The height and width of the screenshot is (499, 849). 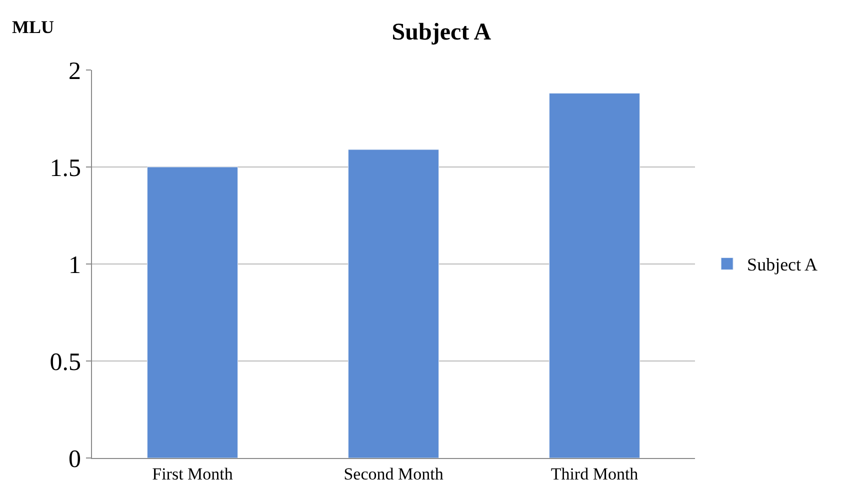 What do you see at coordinates (74, 71) in the screenshot?
I see `y-tick-label: 2` at bounding box center [74, 71].